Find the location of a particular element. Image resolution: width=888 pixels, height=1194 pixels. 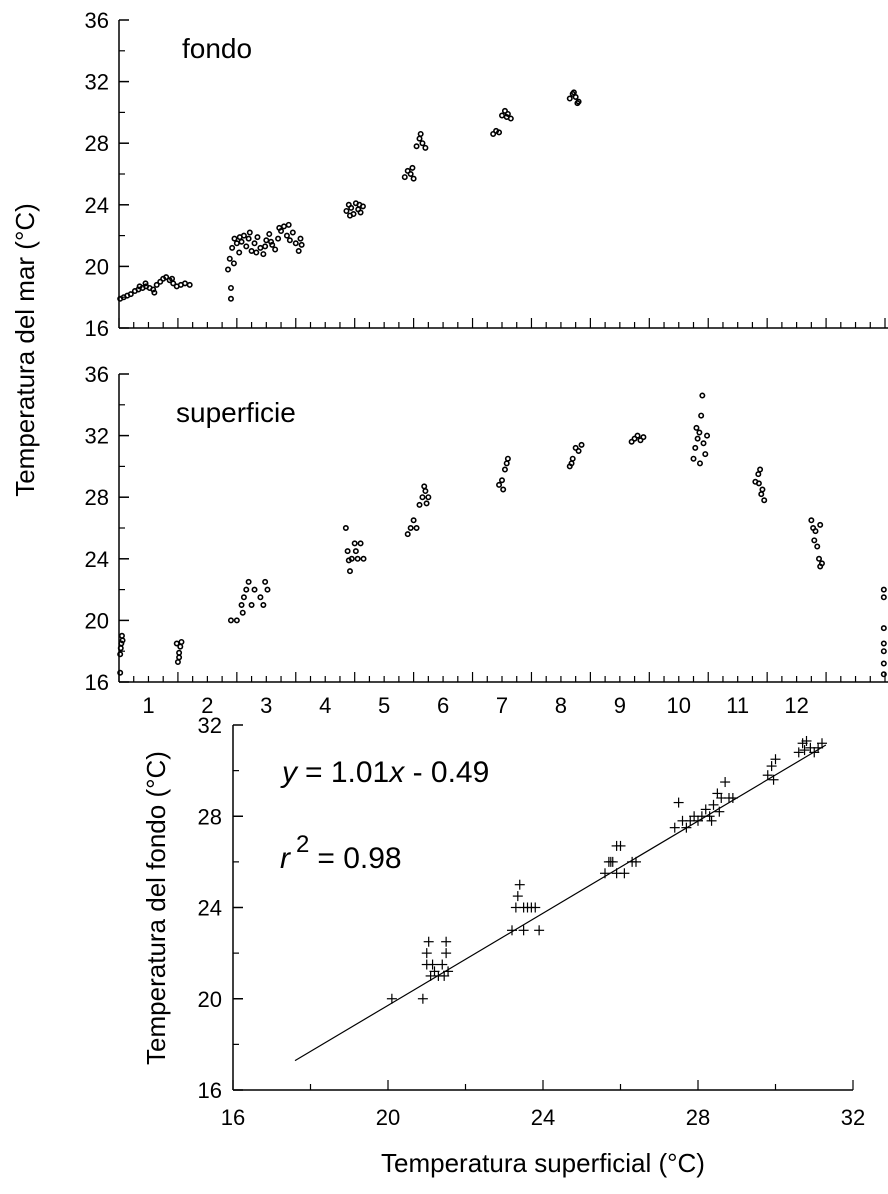

regression-r2: r 2 = 0.98 is located at coordinates (341, 853).